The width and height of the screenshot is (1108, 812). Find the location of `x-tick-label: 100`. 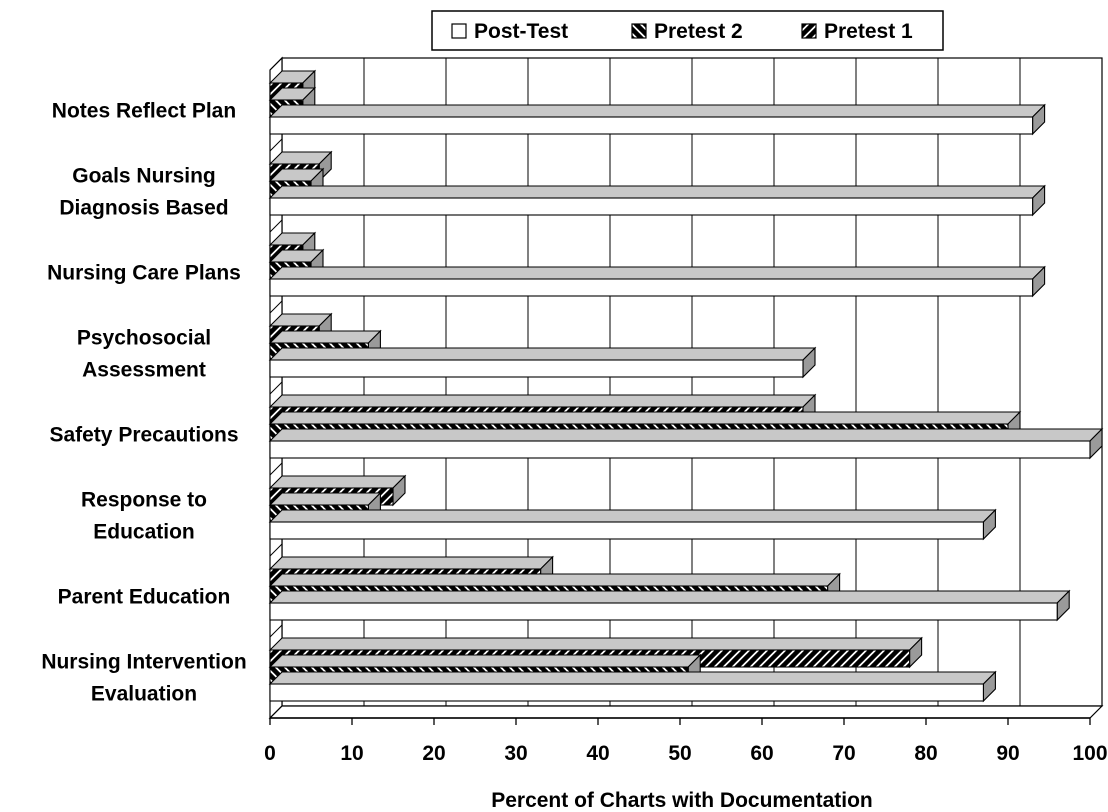

x-tick-label: 100 is located at coordinates (1089, 753).